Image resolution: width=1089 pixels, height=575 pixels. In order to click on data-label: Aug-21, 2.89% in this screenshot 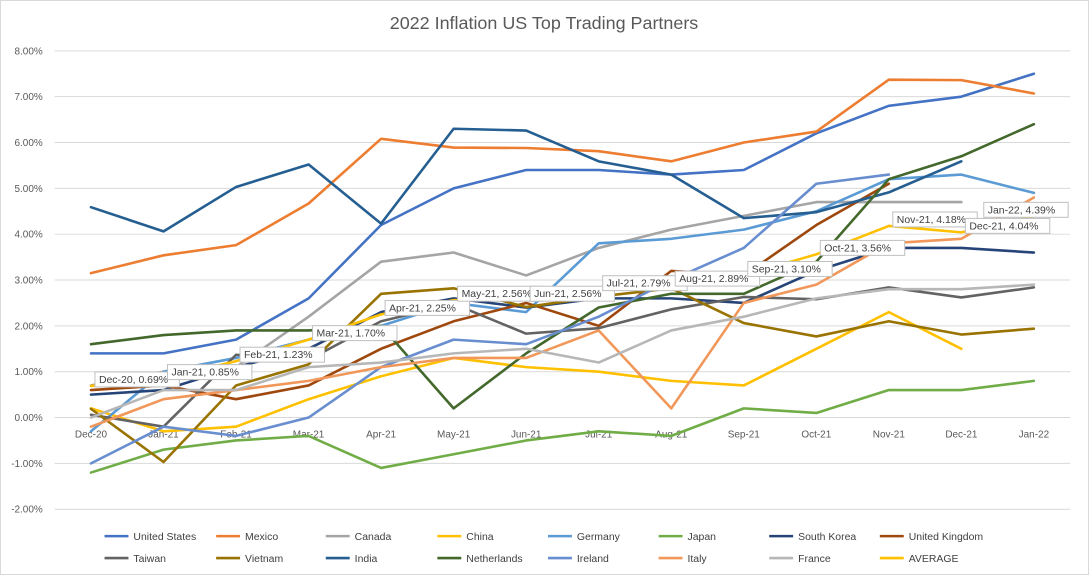, I will do `click(717, 278)`.